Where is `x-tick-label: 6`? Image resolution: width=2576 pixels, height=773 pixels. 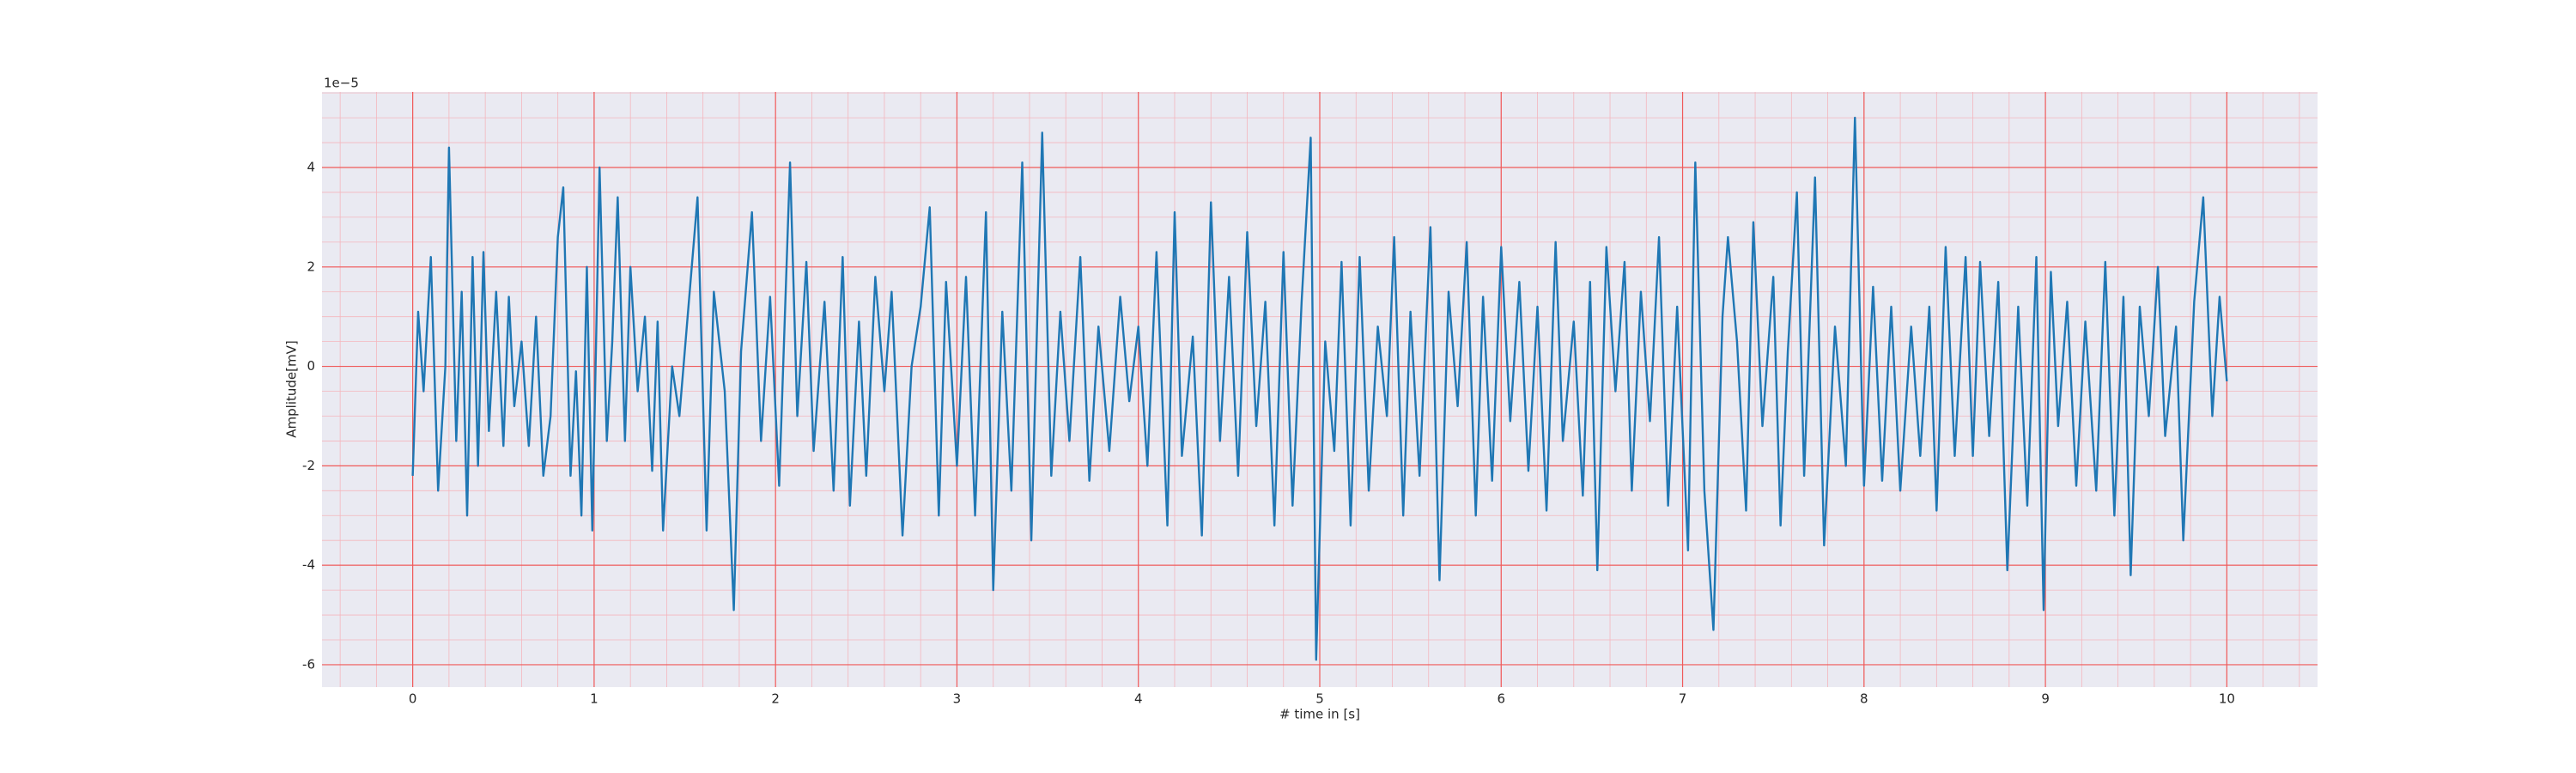
x-tick-label: 6 is located at coordinates (1501, 699).